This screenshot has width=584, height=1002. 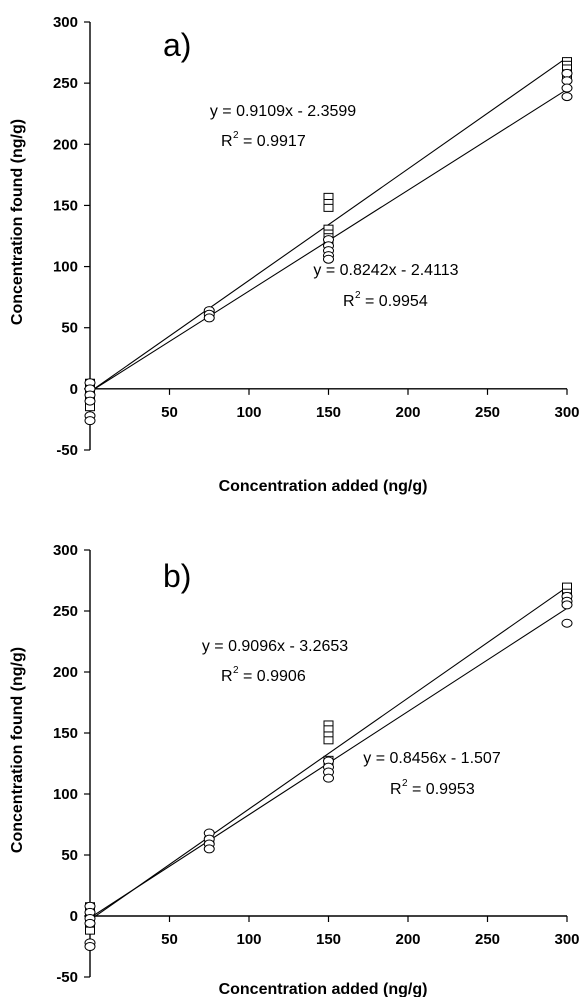 I want to click on fit-r-squared: R 2 = 0.9917, so click(x=263, y=140).